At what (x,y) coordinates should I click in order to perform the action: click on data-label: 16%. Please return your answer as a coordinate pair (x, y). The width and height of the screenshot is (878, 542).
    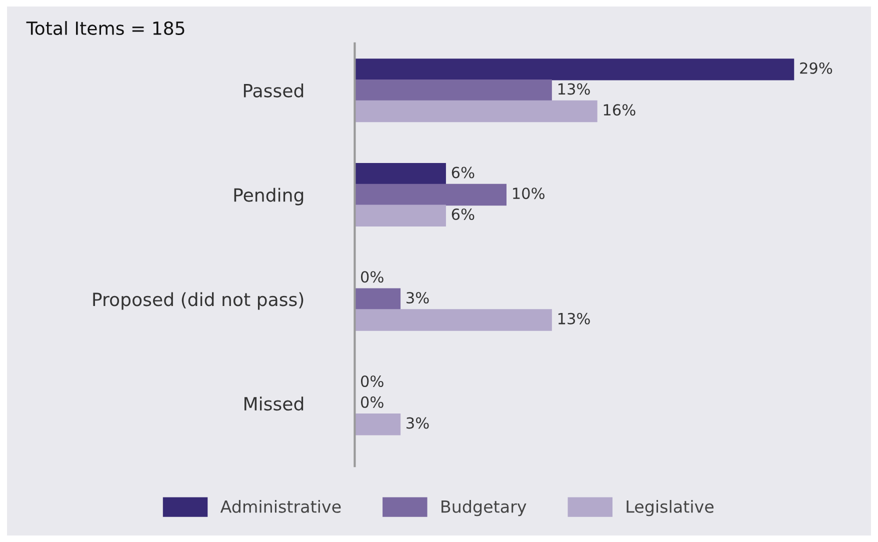
    Looking at the image, I should click on (620, 110).